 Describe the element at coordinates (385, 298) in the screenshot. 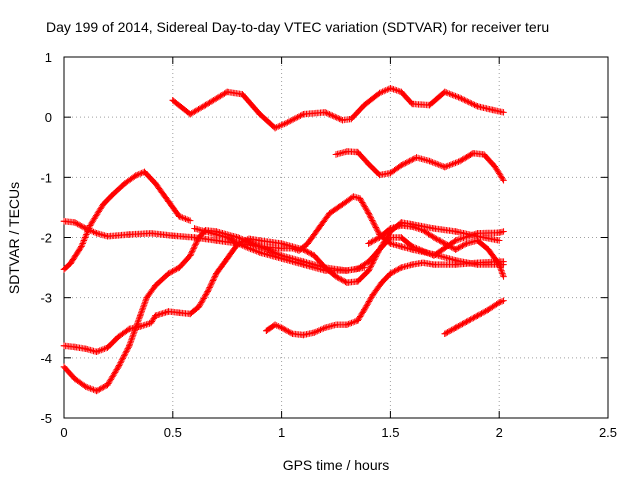

I see `series-s8` at that location.